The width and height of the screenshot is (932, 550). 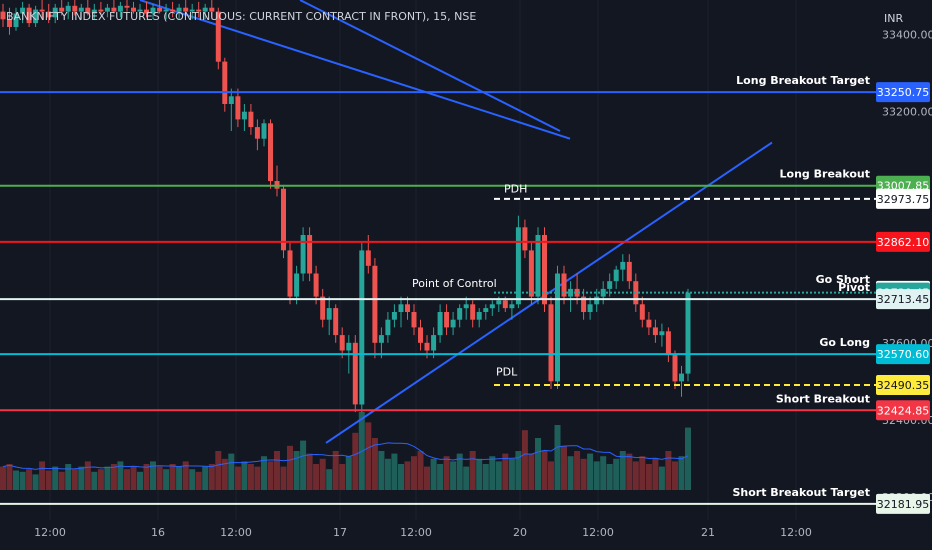 What do you see at coordinates (515, 189) in the screenshot?
I see `annotation-label: PDH` at bounding box center [515, 189].